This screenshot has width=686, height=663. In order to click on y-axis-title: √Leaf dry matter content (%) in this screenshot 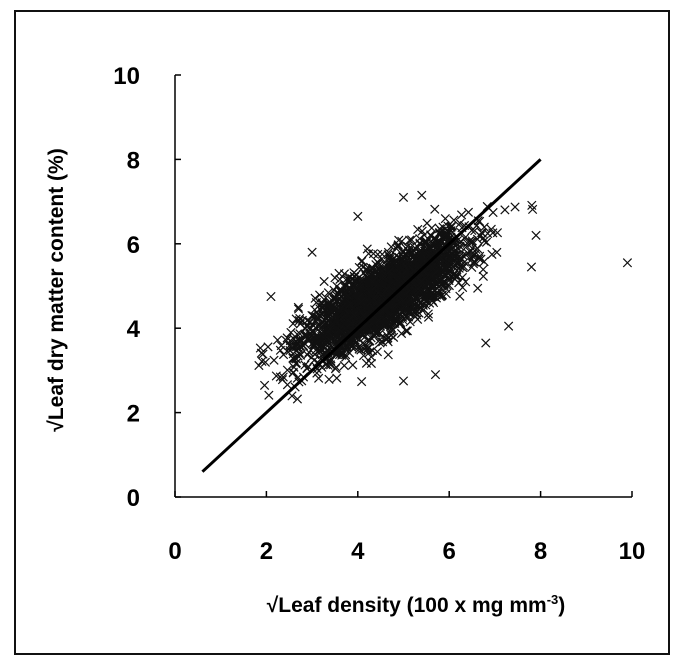, I will do `click(56, 289)`.